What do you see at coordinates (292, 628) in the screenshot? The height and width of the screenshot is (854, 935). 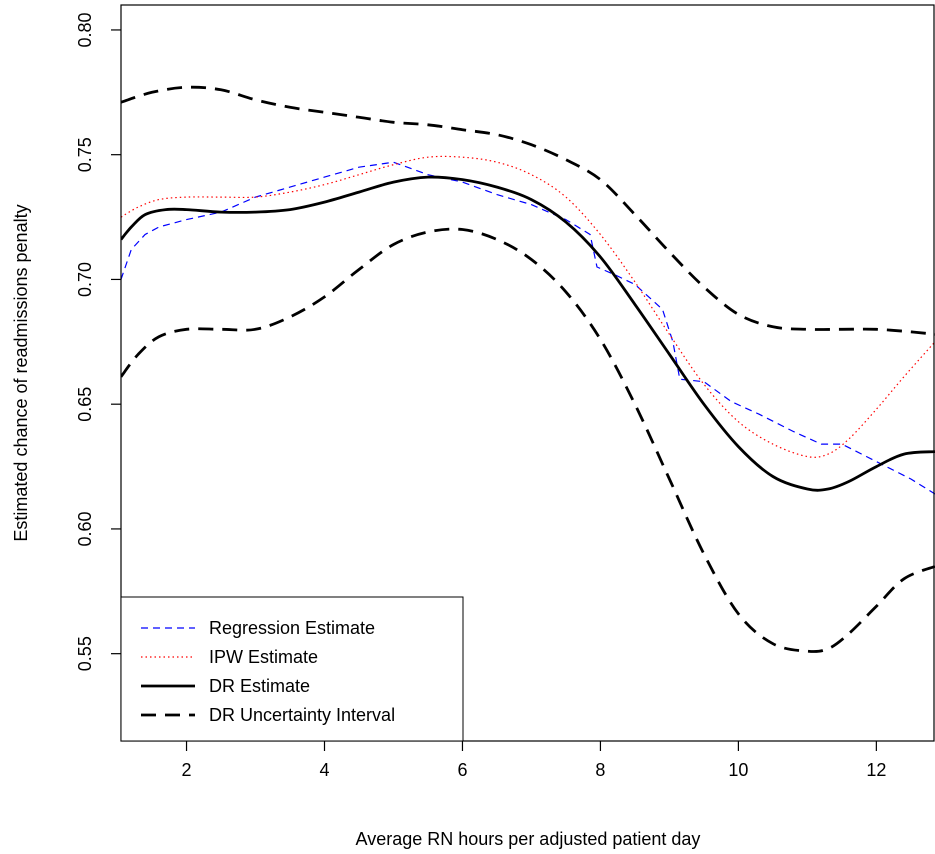 I see `legend-label: Regression Estimate` at bounding box center [292, 628].